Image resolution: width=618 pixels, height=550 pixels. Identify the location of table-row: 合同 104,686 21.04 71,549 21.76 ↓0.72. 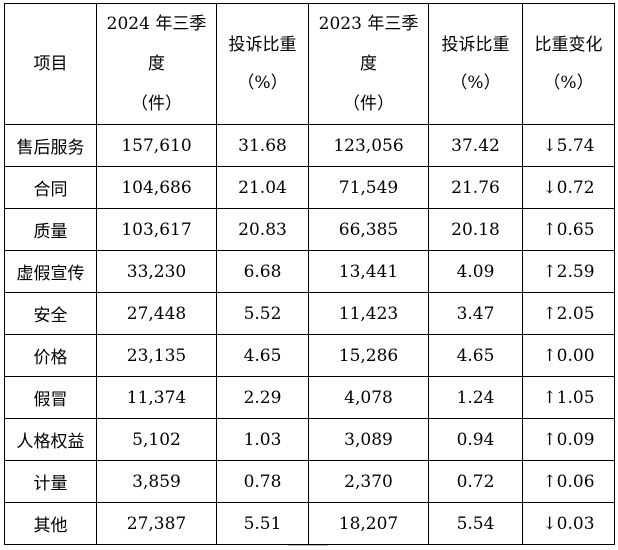
(309, 187).